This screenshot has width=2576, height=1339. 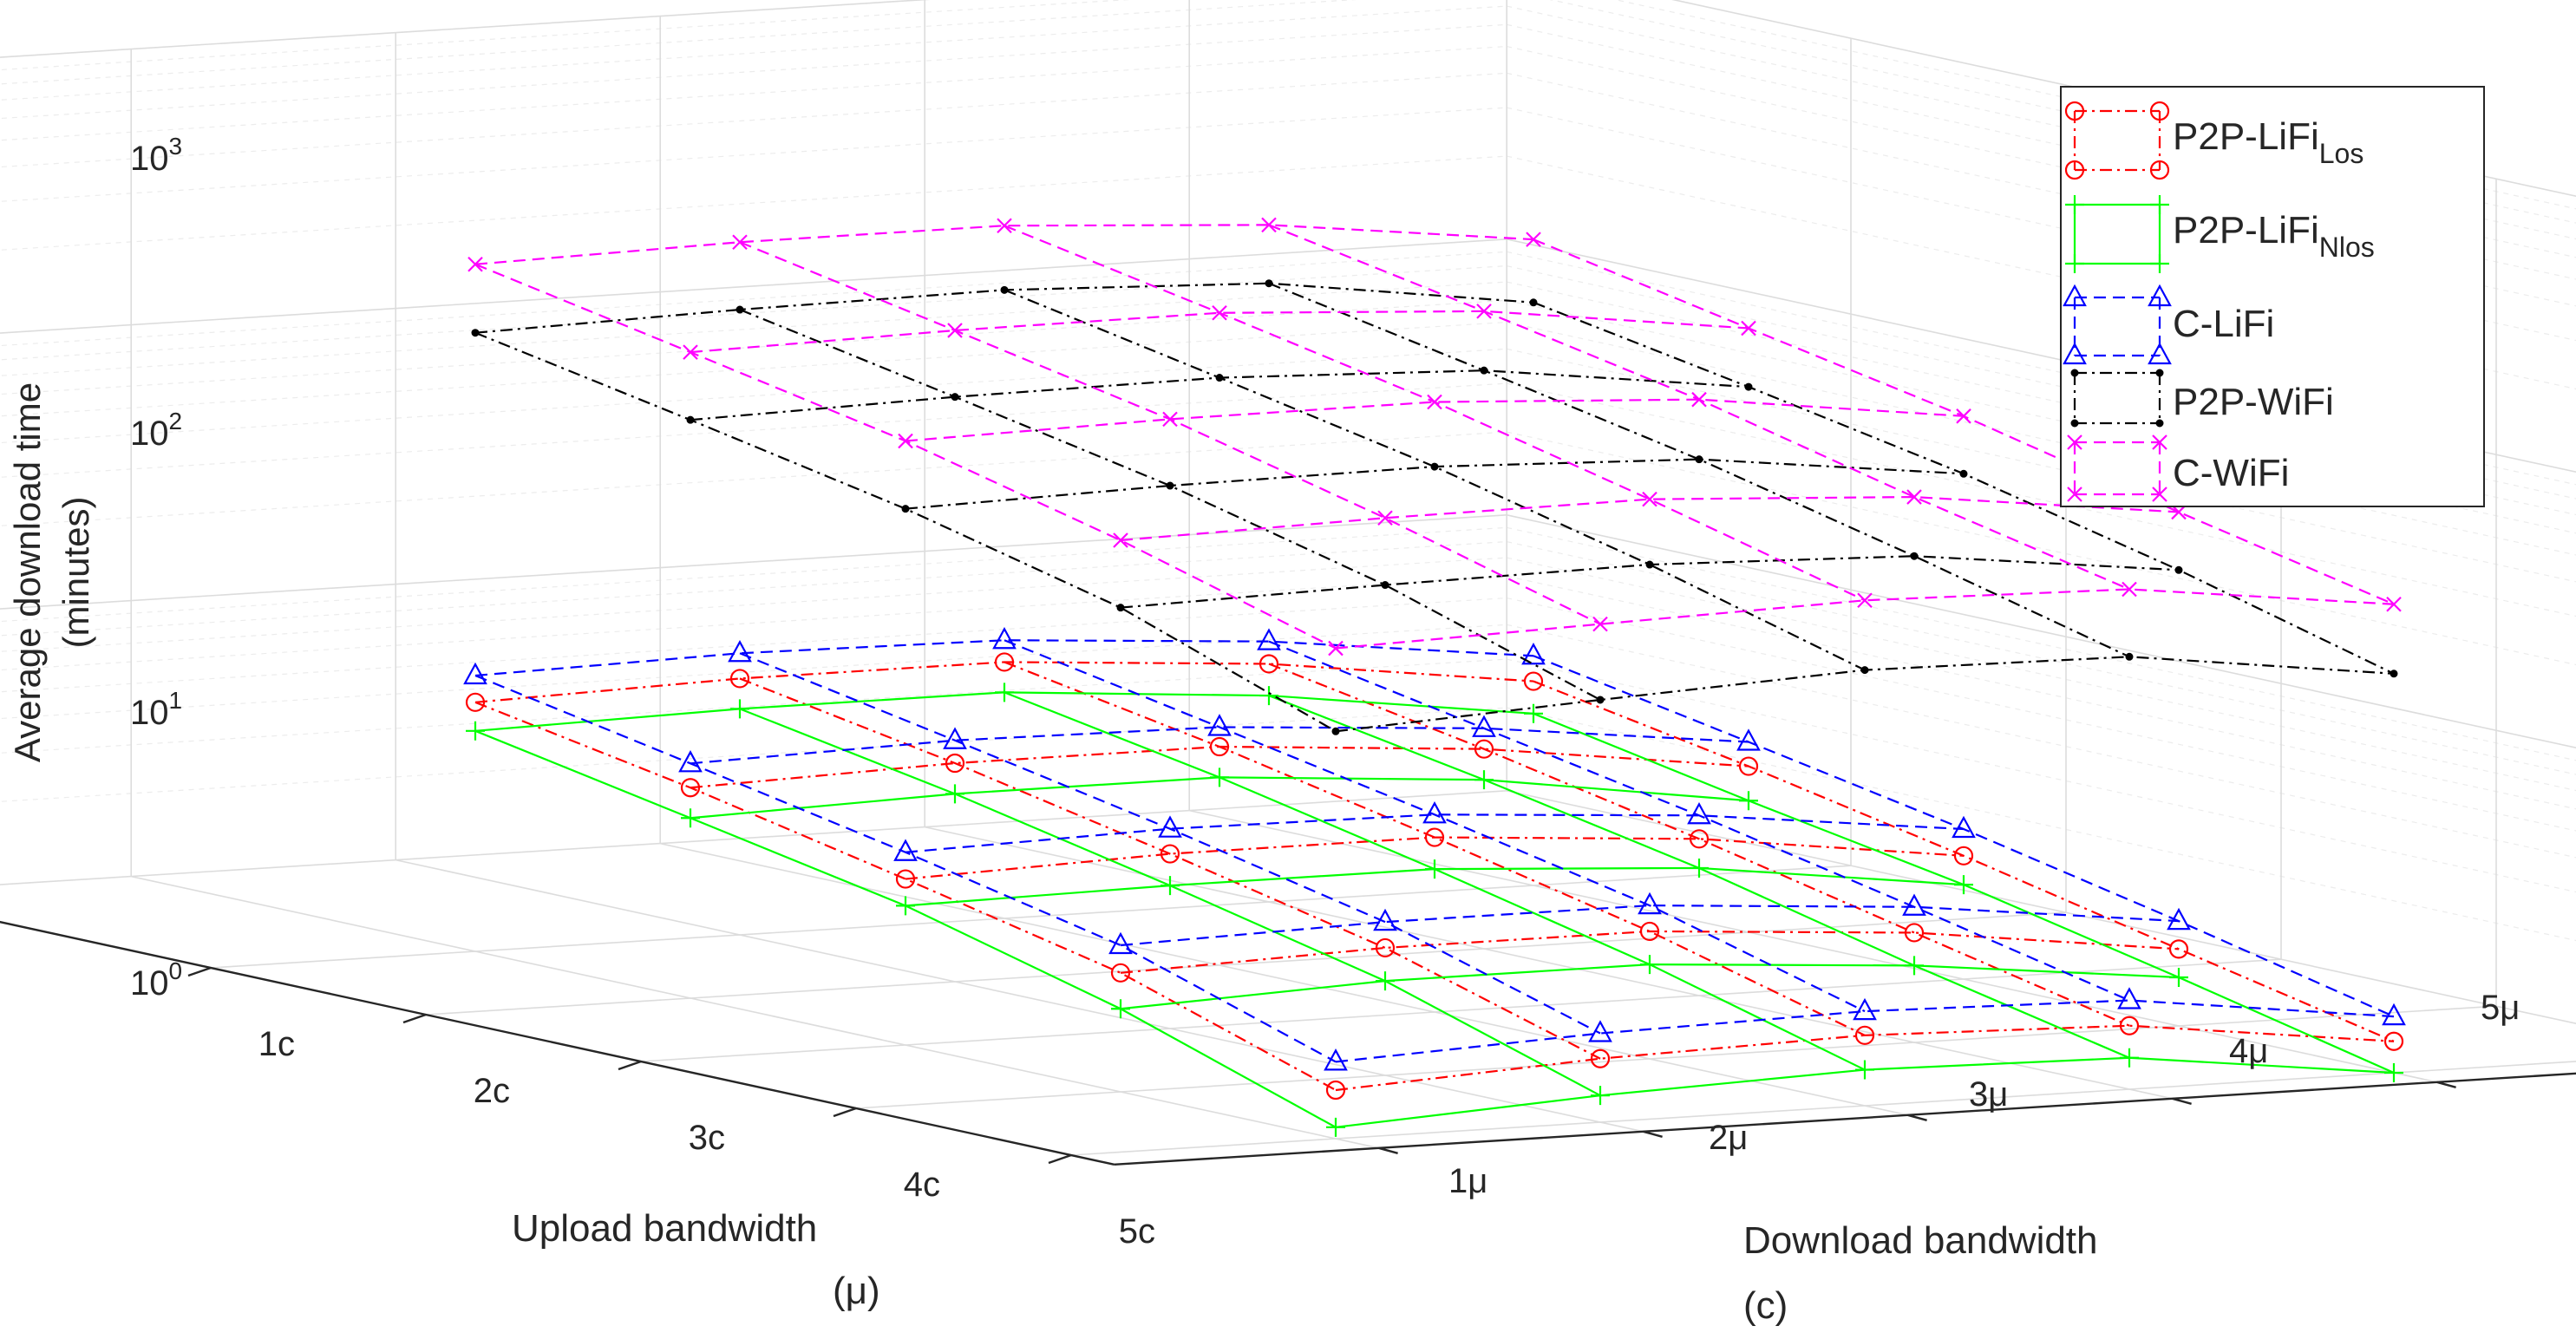 I want to click on z-tick-label-0: 100, so click(x=156, y=980).